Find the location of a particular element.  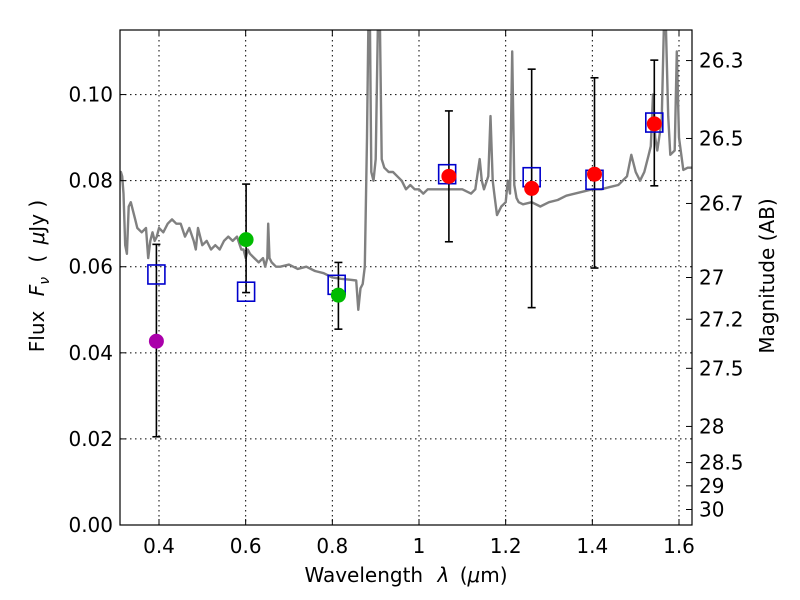

y2-tick-label: 27.5 is located at coordinates (721, 368).